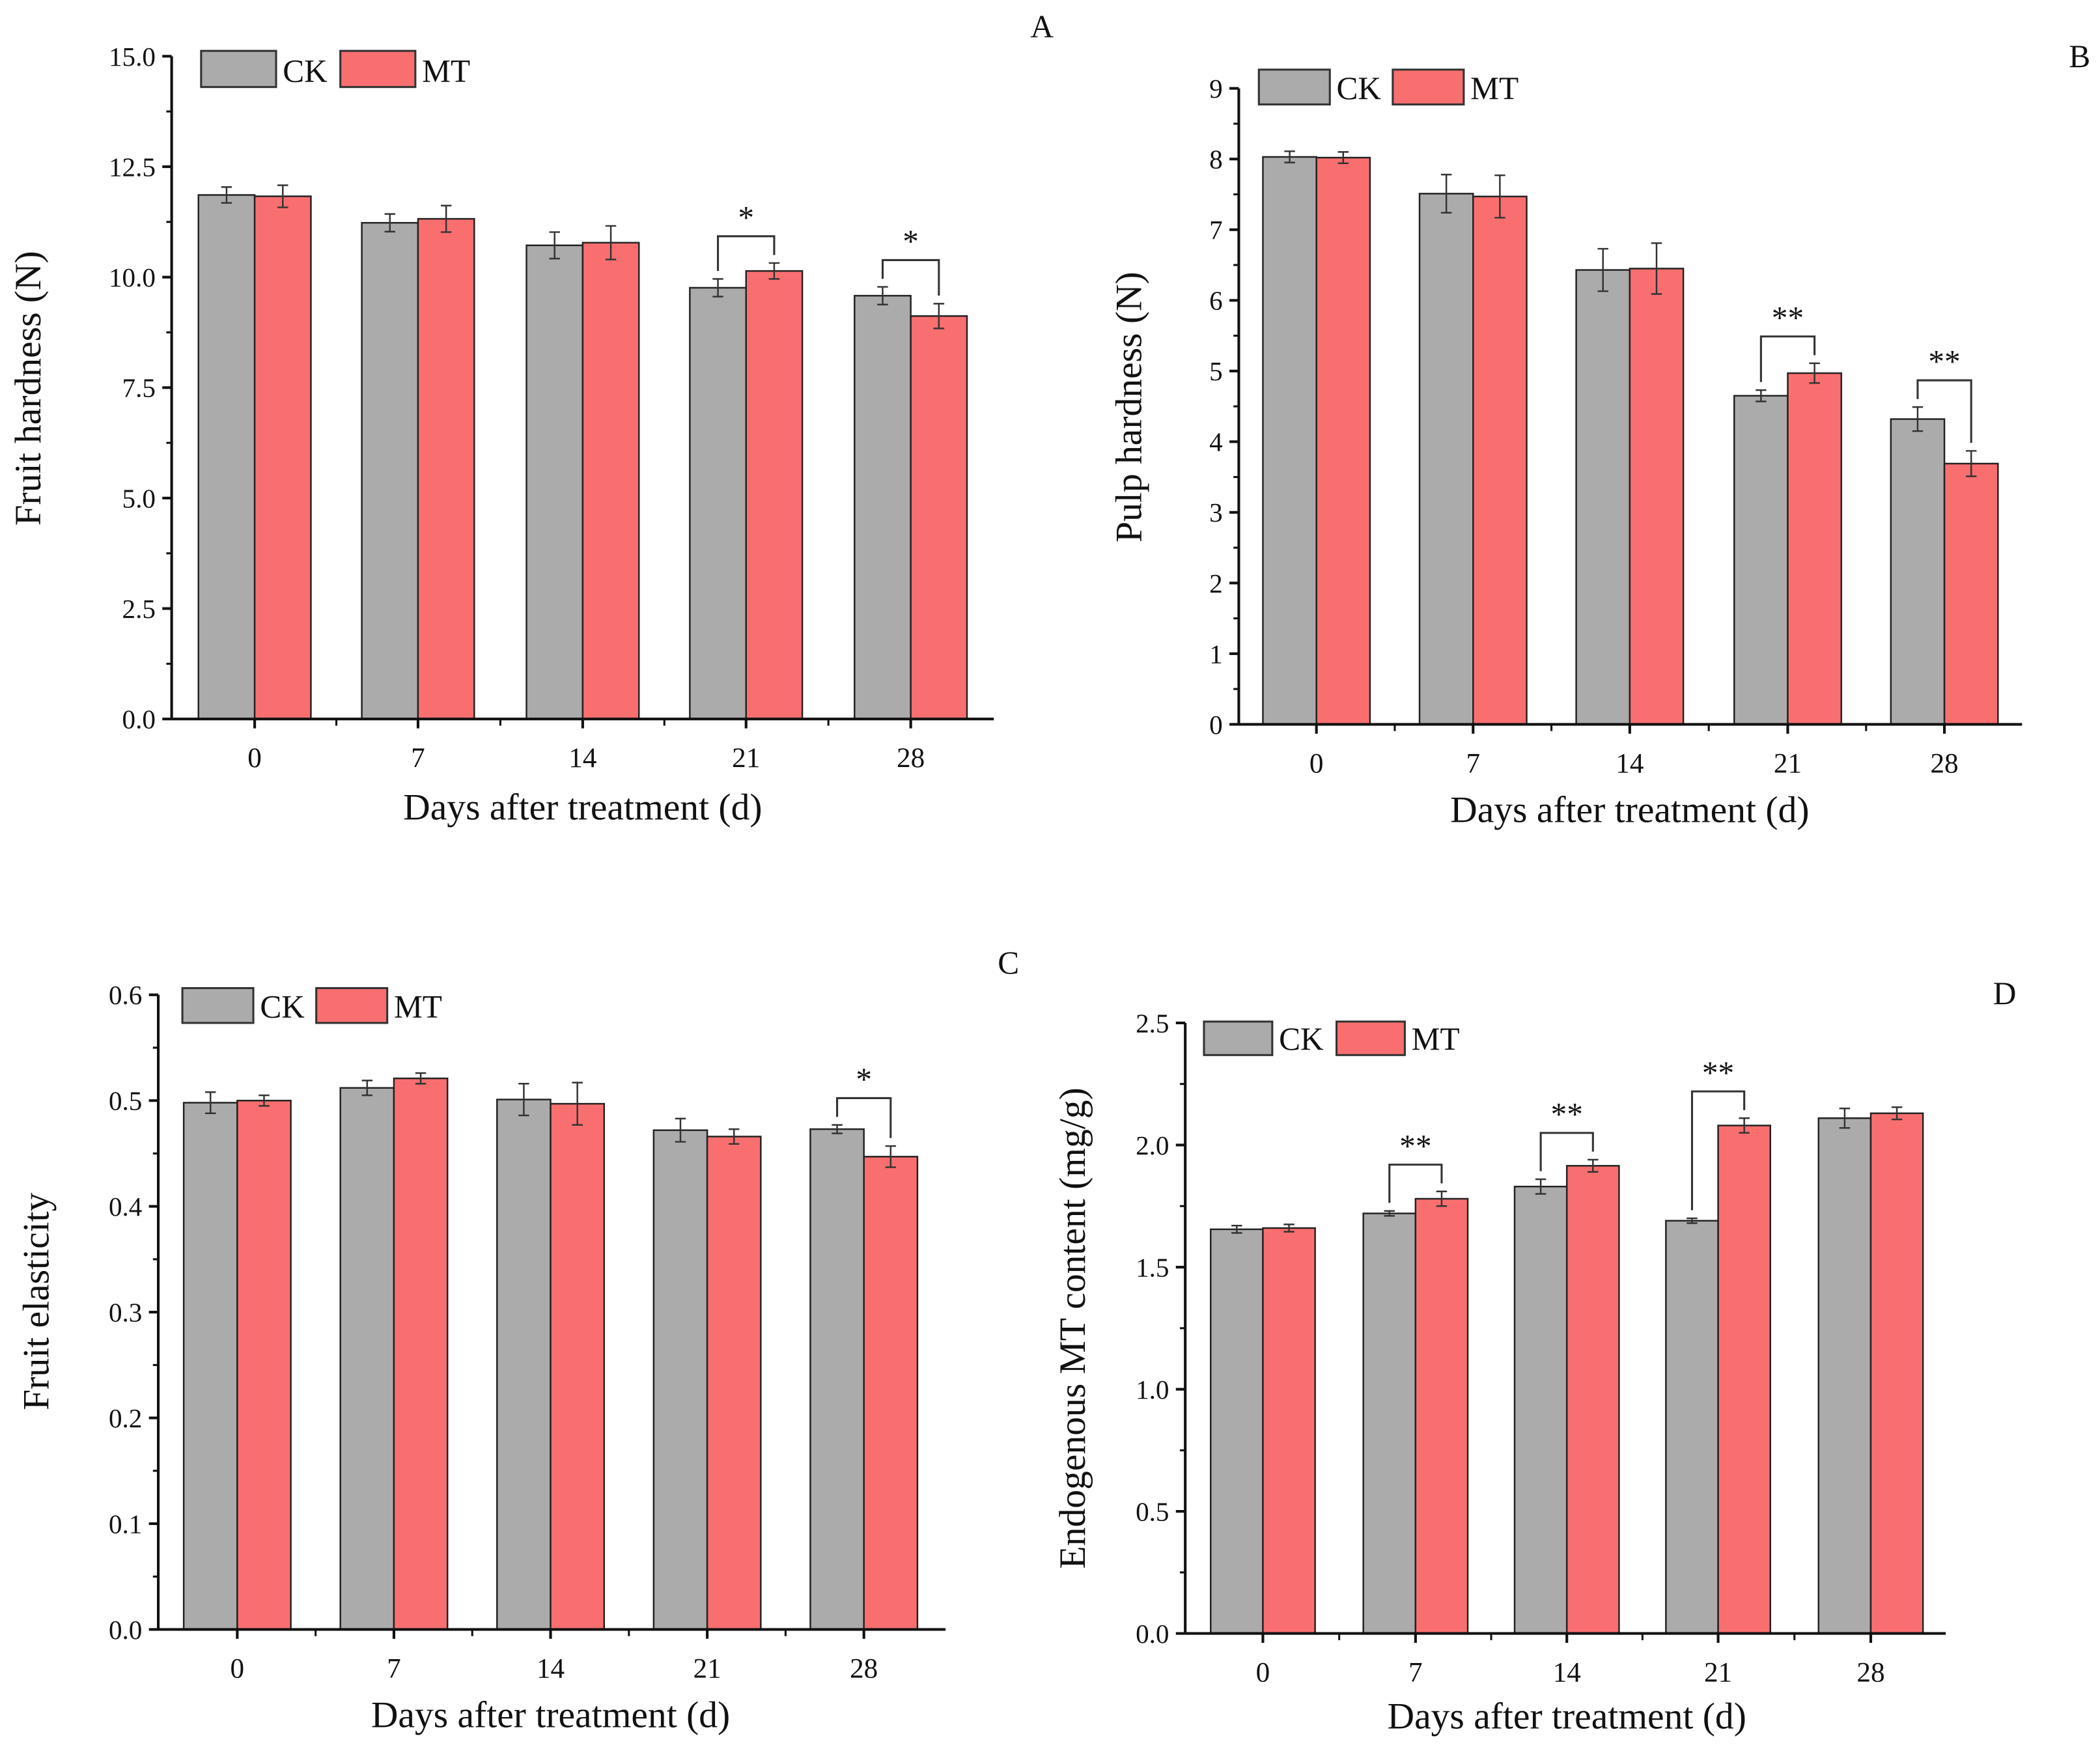 The height and width of the screenshot is (1762, 2100). Describe the element at coordinates (132, 57) in the screenshot. I see `y-tick-label: 15.0` at that location.